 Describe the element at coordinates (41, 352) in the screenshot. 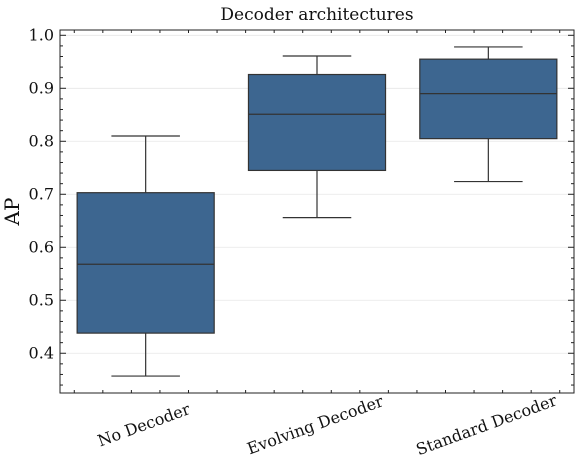

I see `y-tick-label: 0.4` at that location.